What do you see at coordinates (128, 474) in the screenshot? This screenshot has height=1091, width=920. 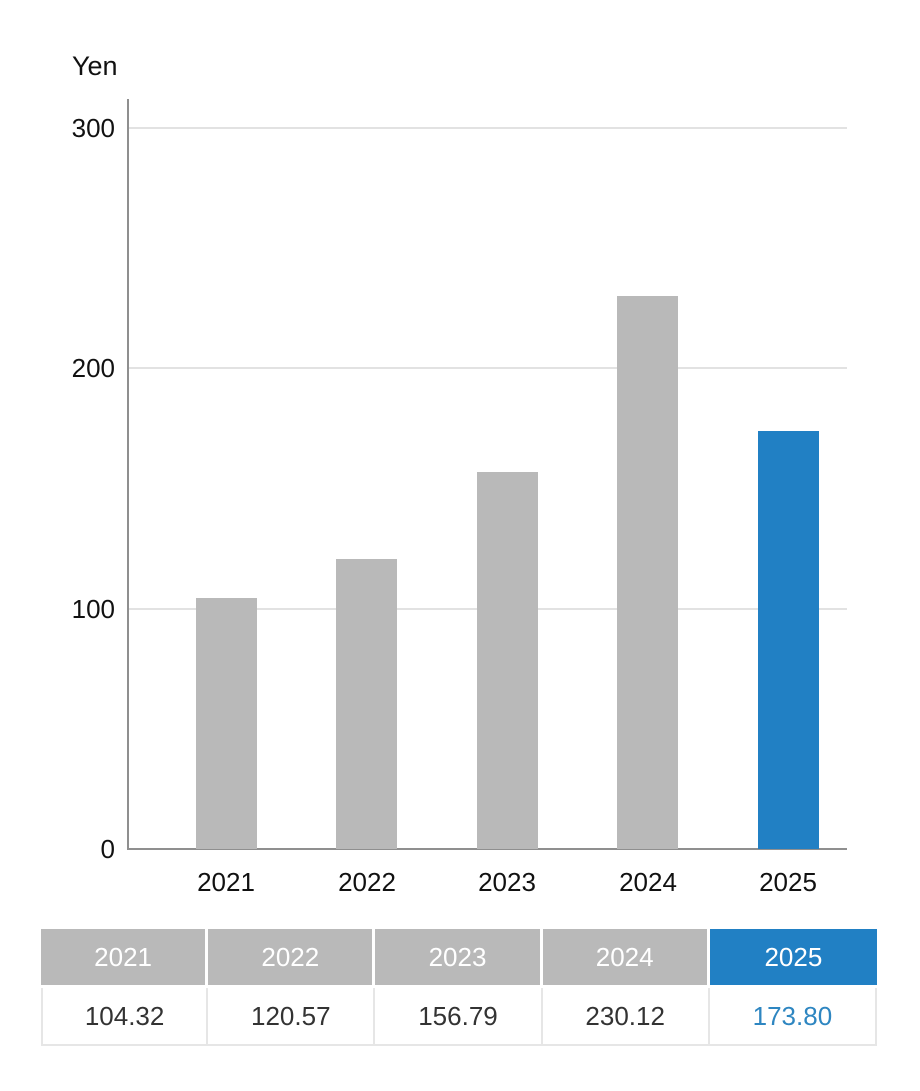 I see `y-axis-line` at bounding box center [128, 474].